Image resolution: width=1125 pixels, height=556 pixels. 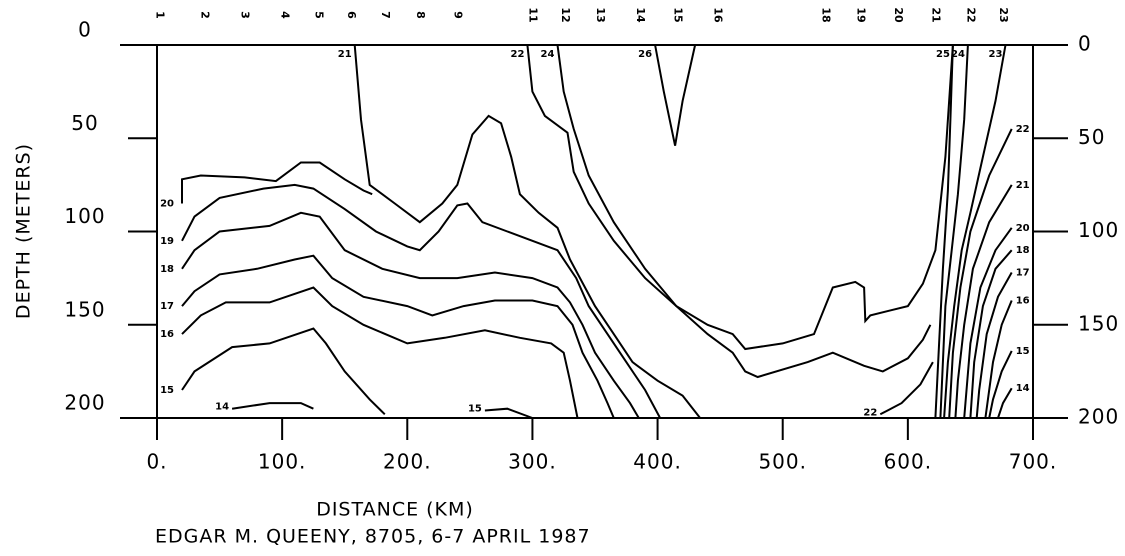 I want to click on x-tick-label: 0., so click(x=156, y=462).